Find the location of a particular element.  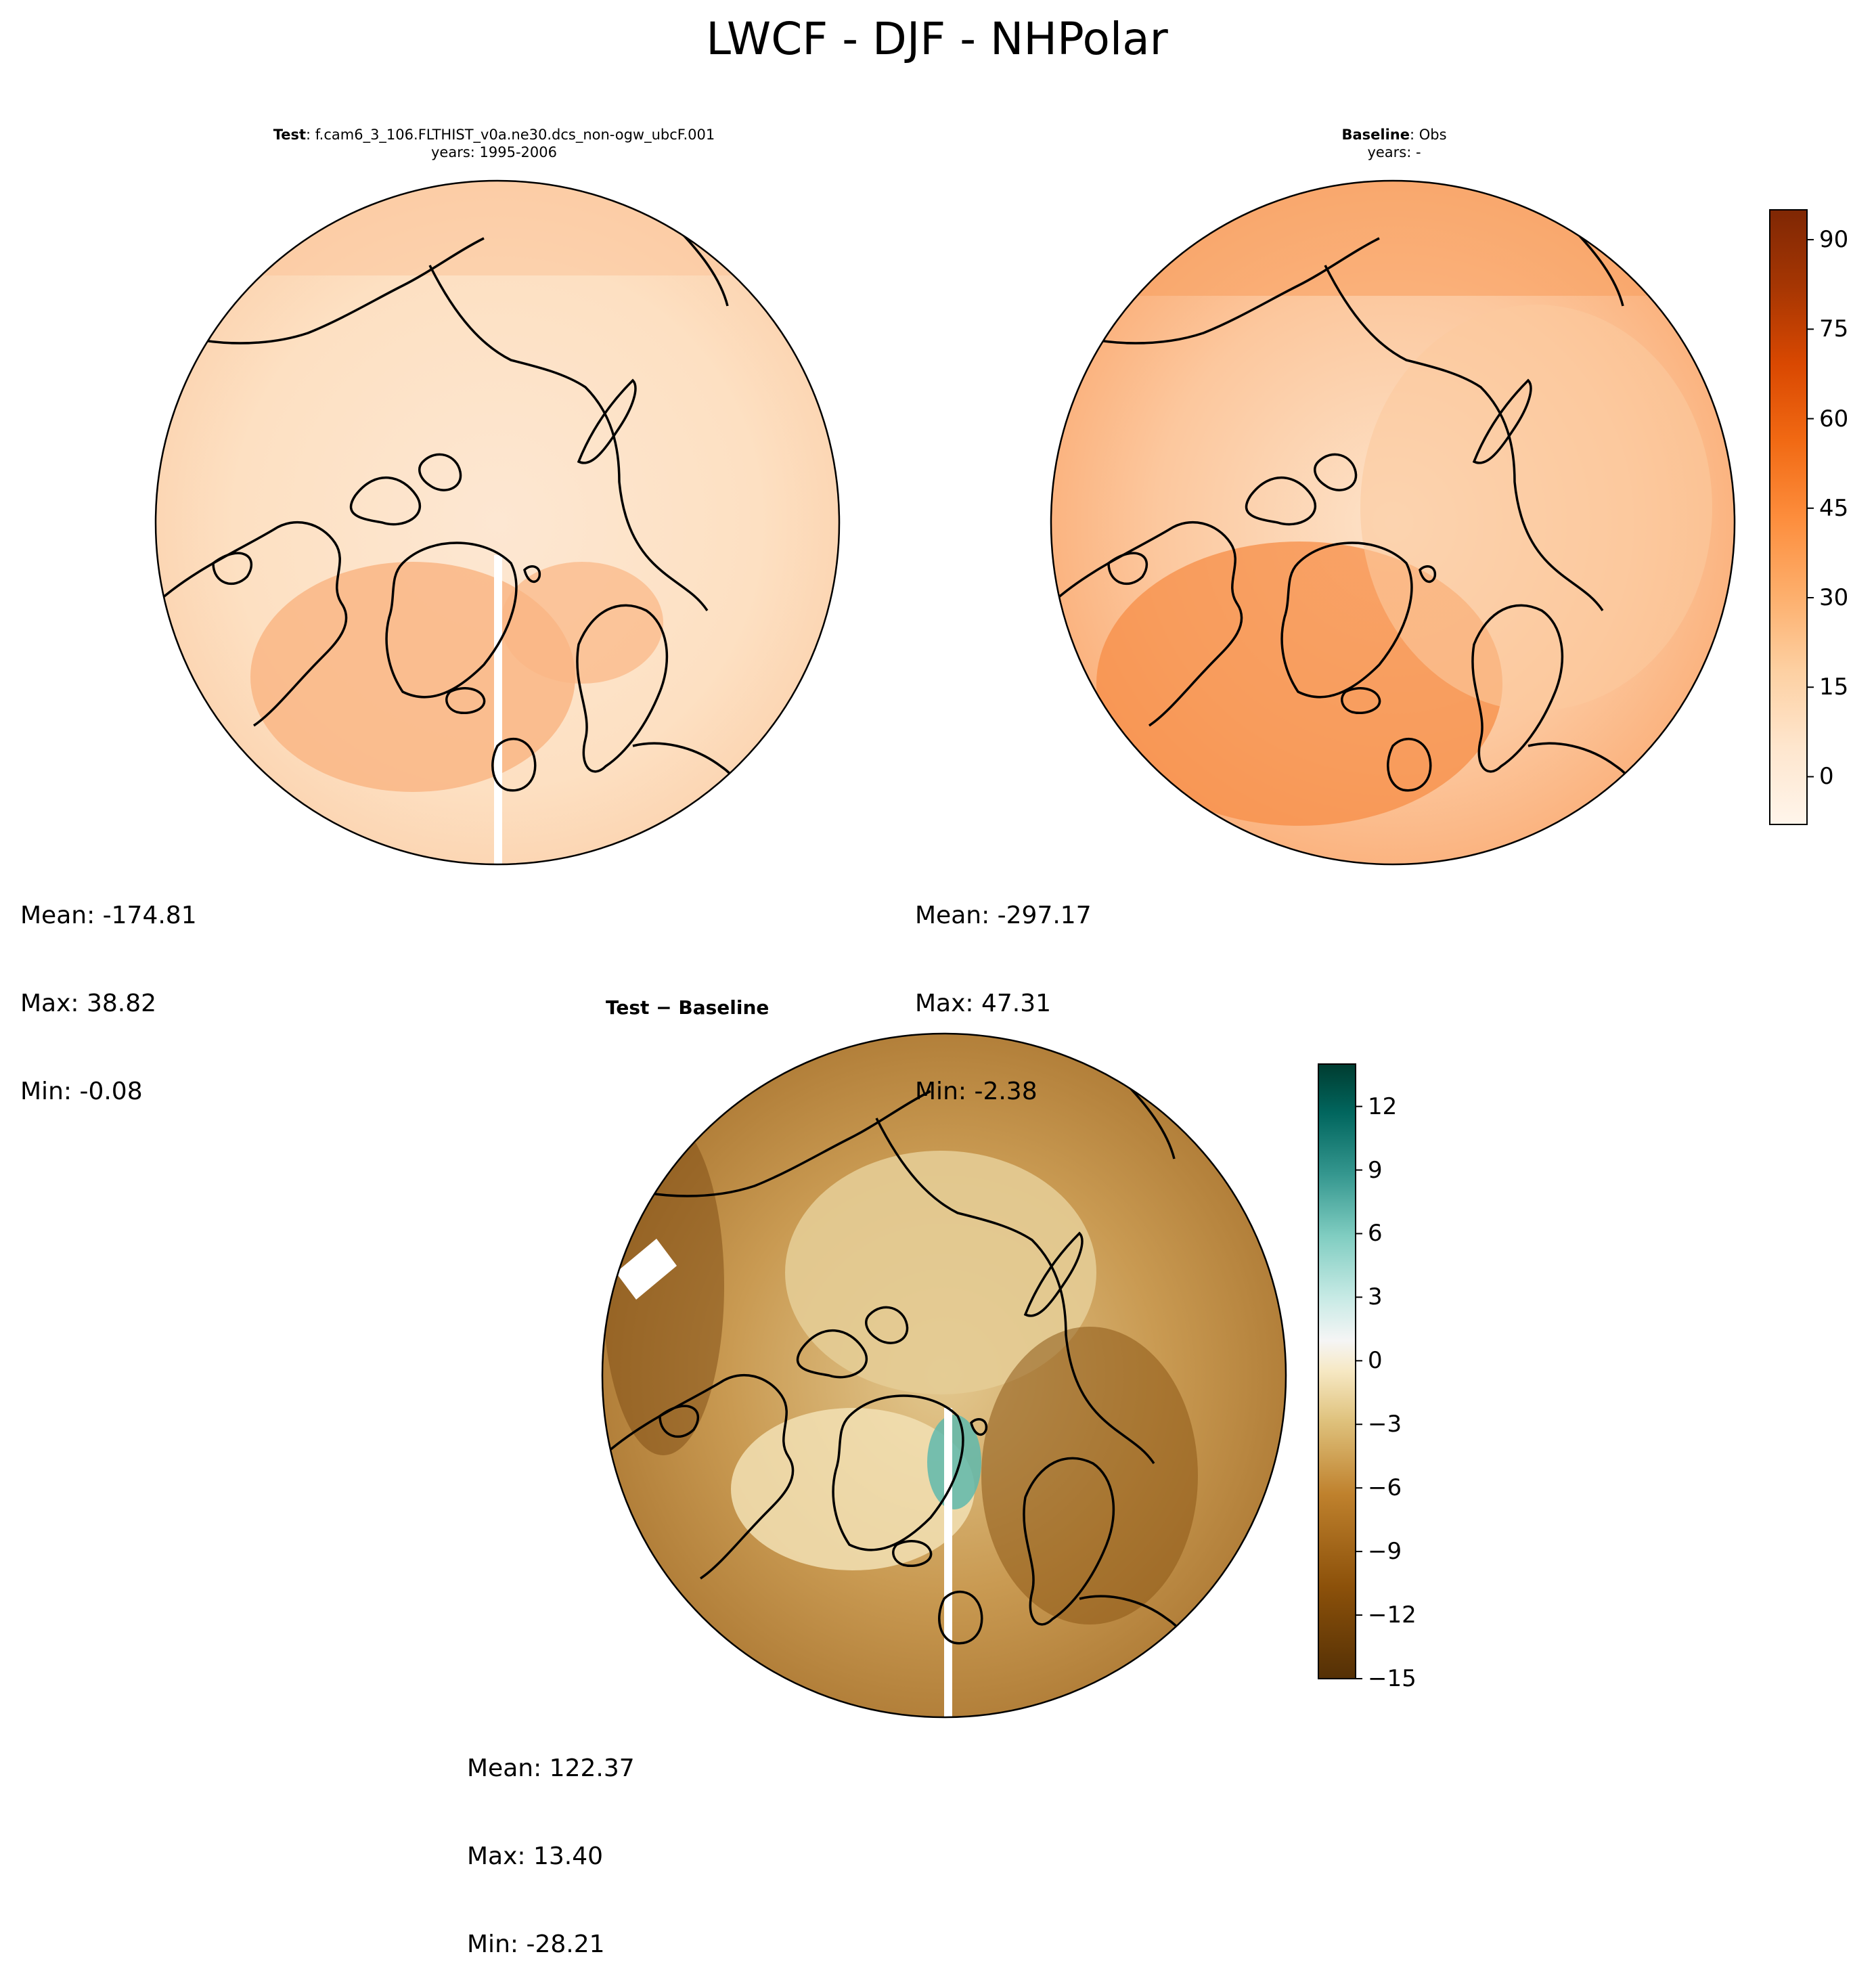

baseline-years: years: - is located at coordinates (1394, 152).